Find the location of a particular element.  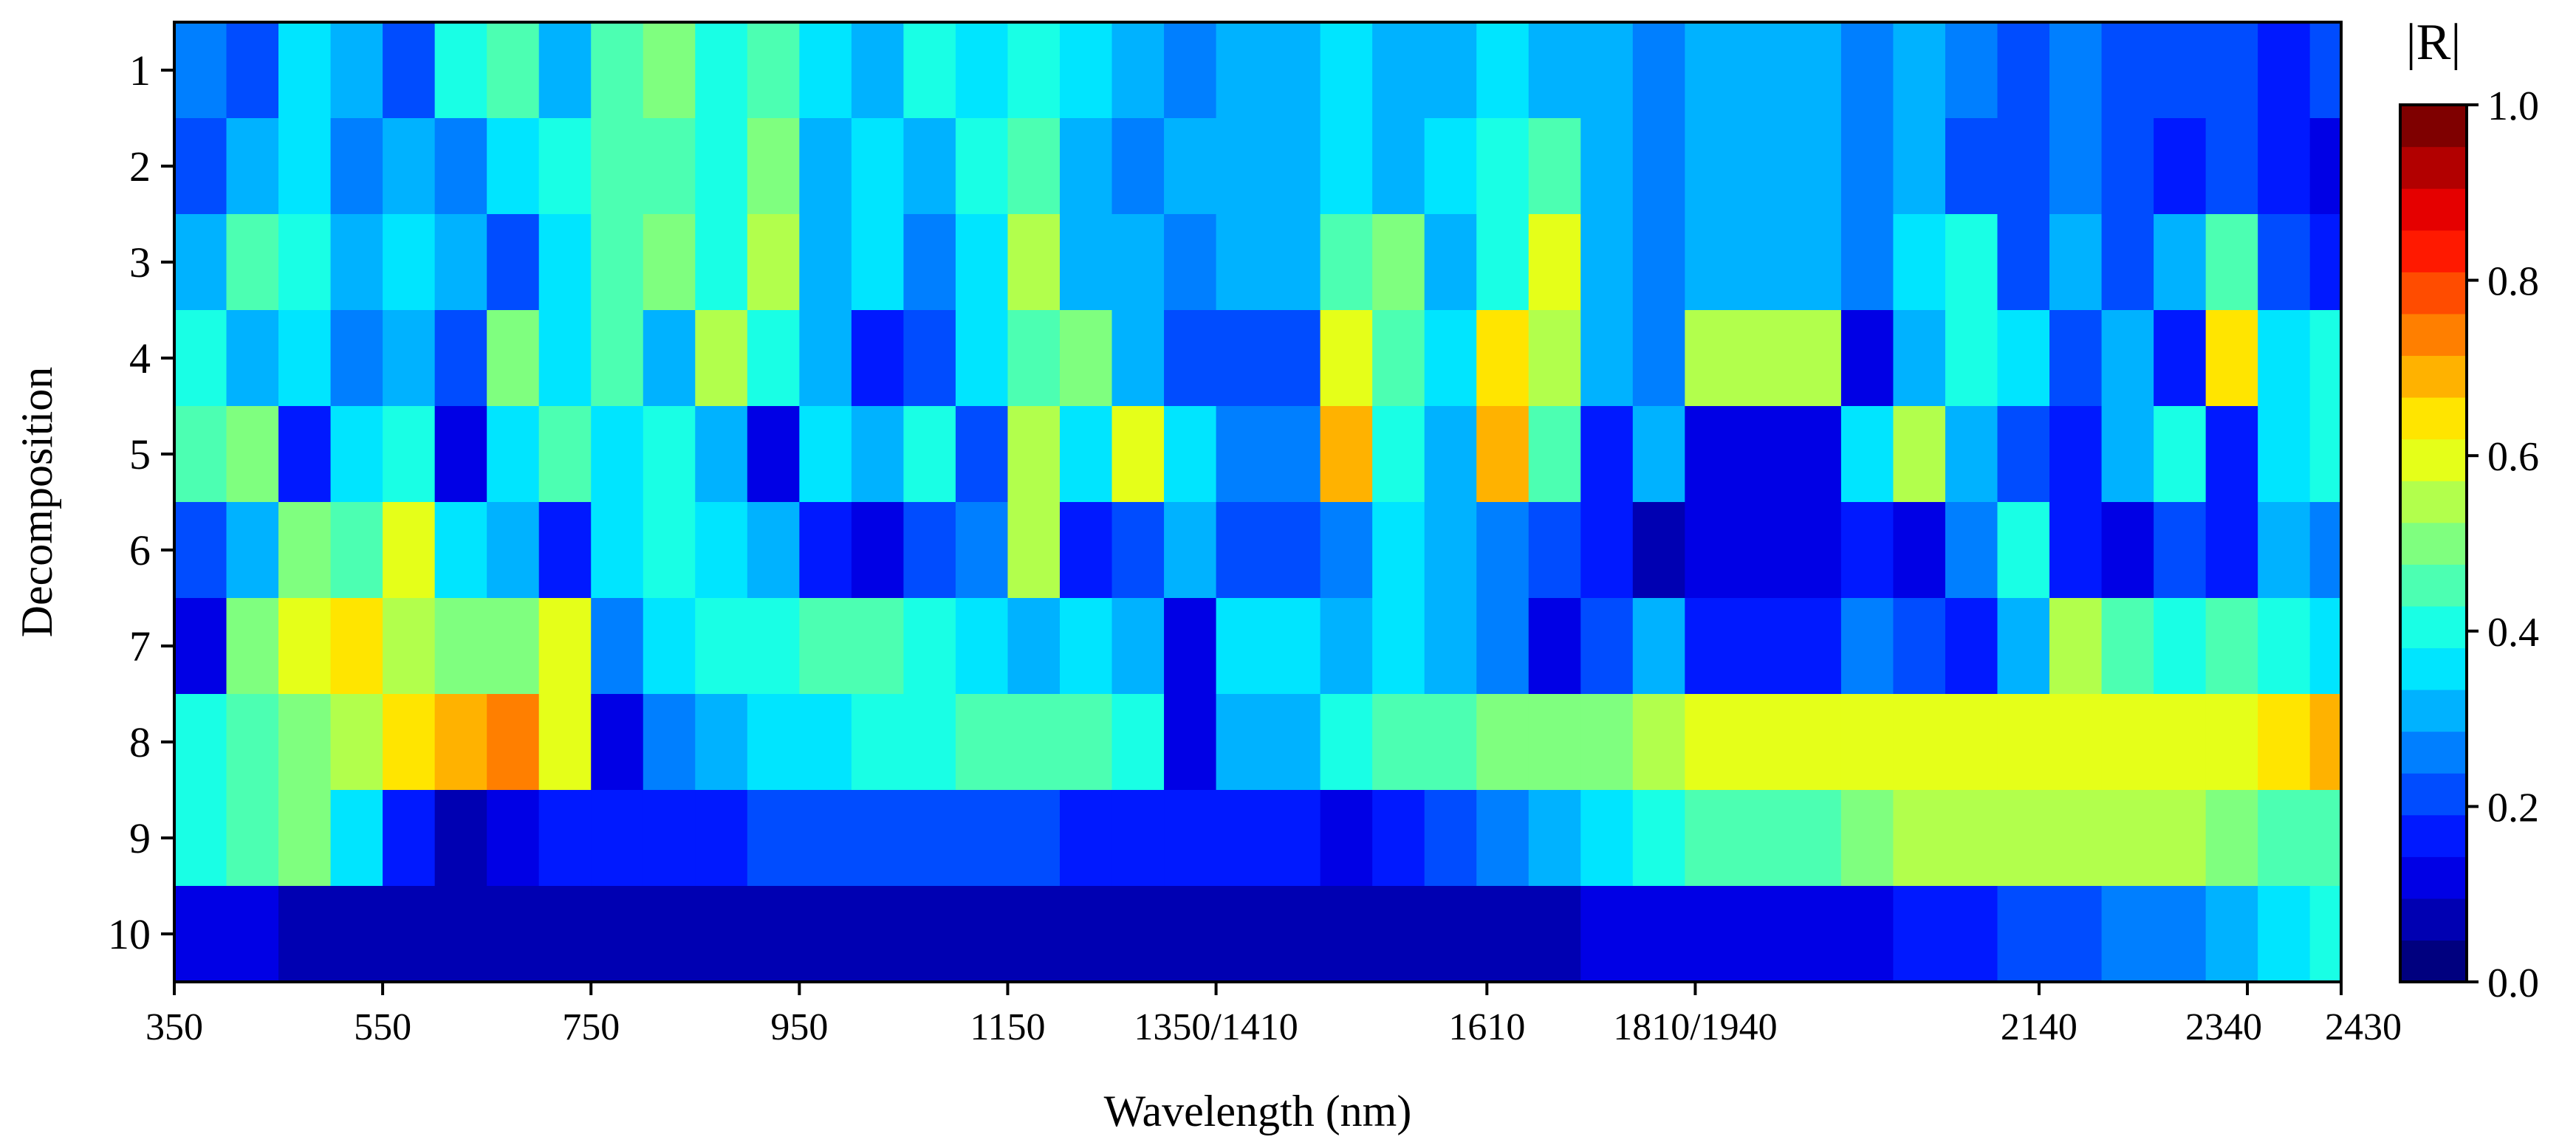

x-tick-label: 1810/1940 is located at coordinates (1695, 1027).